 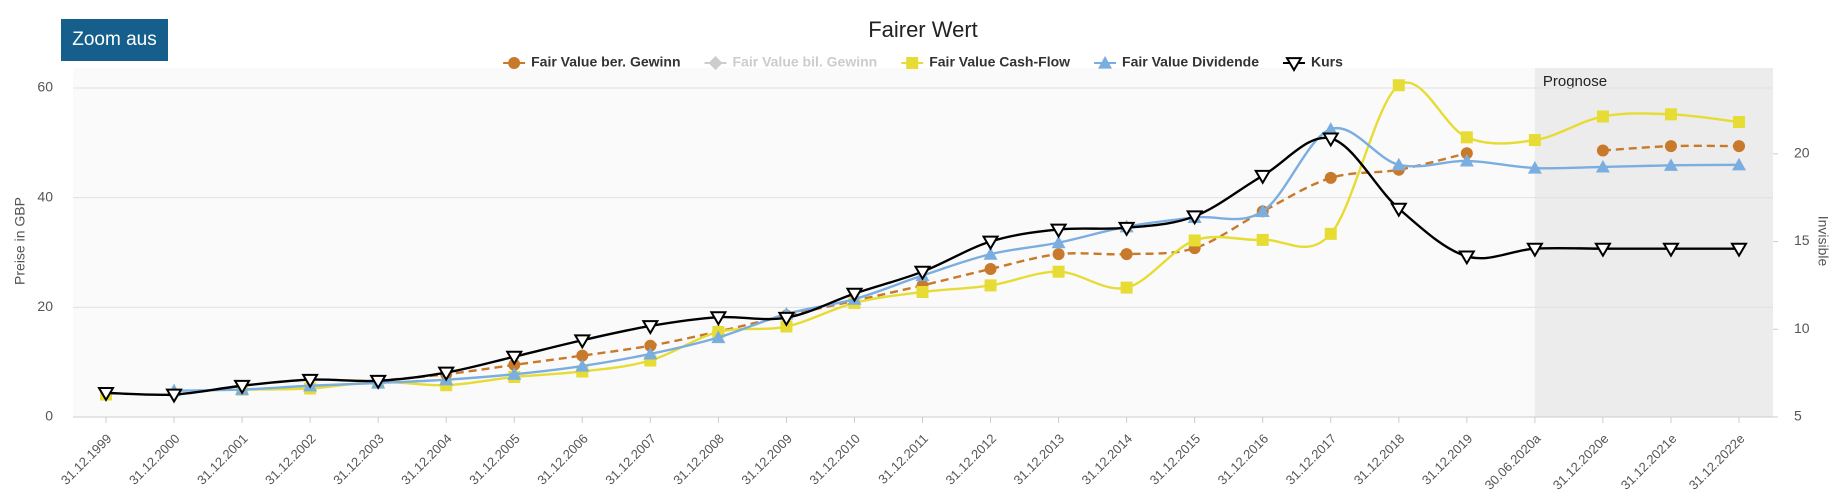 I want to click on y2-tick-label: 15, so click(x=1802, y=240).